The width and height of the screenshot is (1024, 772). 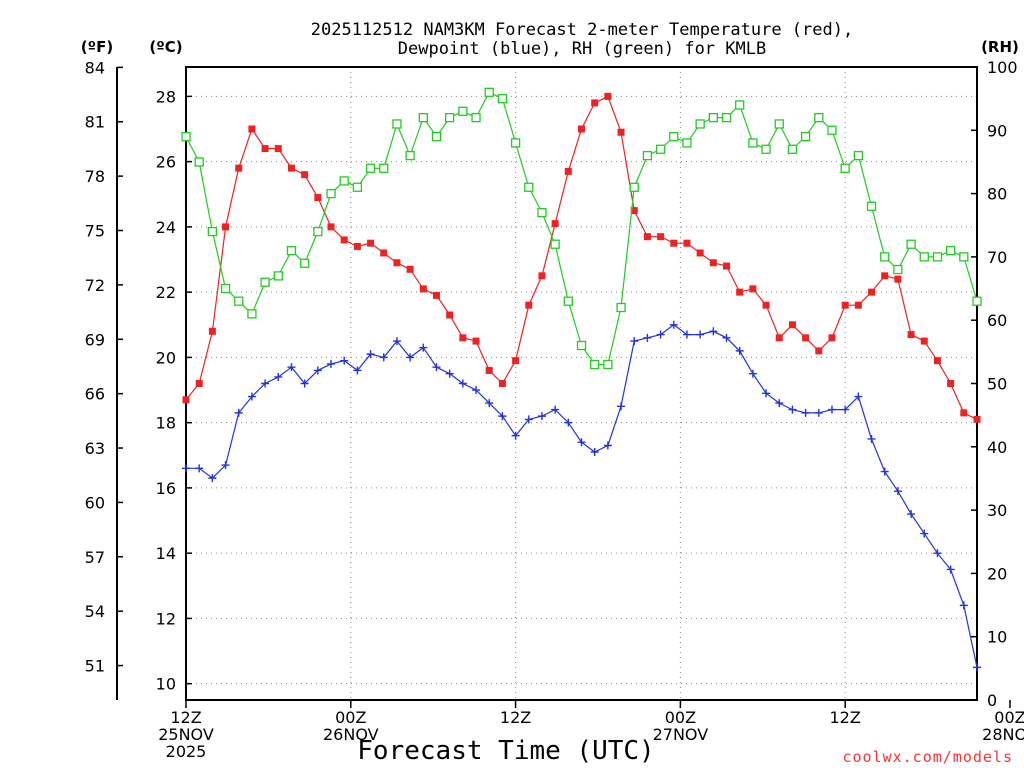 What do you see at coordinates (927, 757) in the screenshot?
I see `credit-text: coolwx.com/models` at bounding box center [927, 757].